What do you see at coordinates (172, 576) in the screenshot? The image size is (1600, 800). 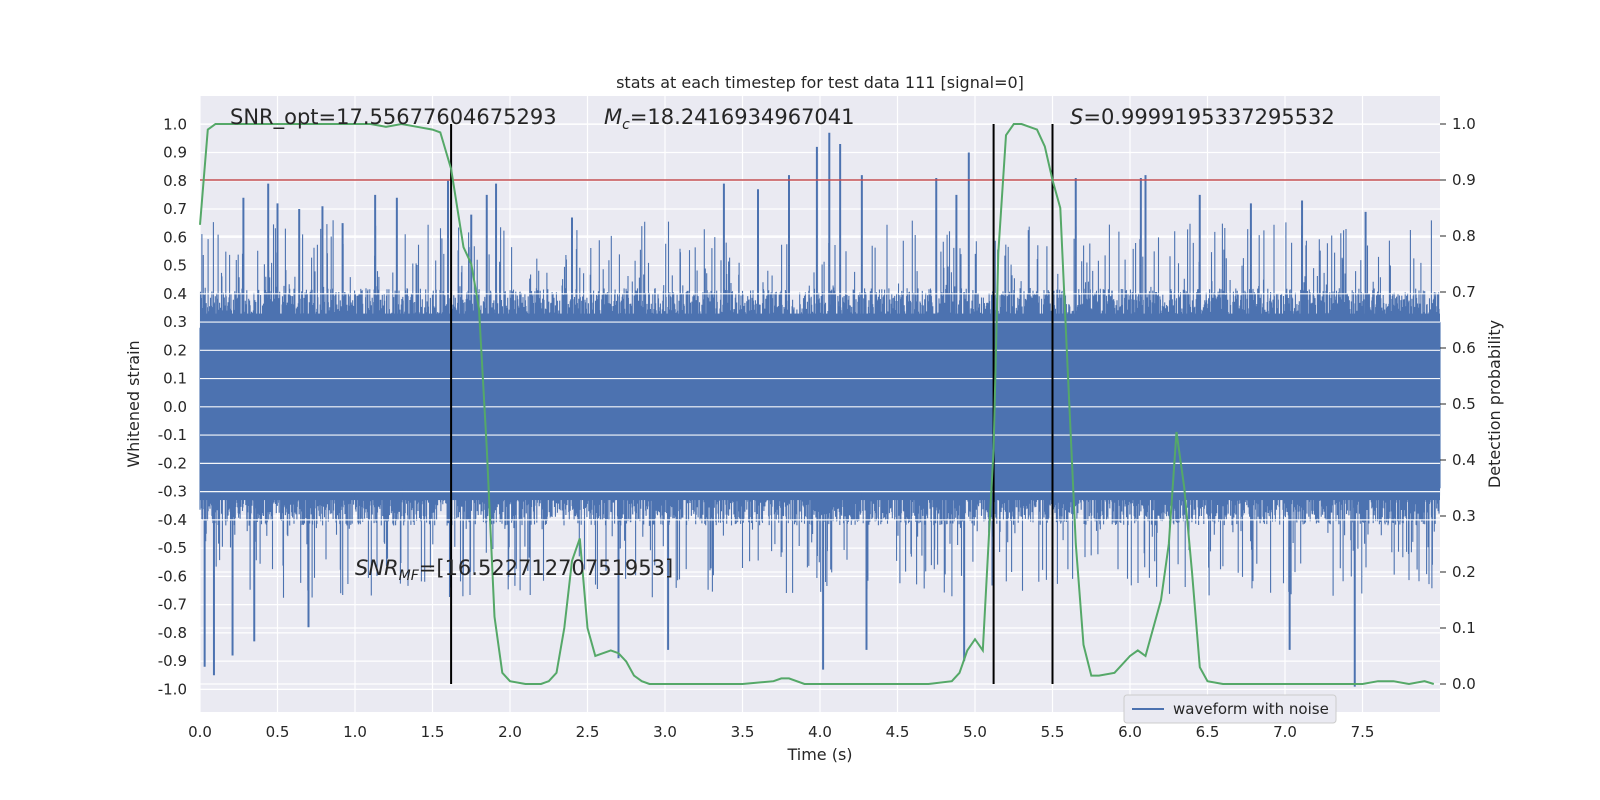 I see `y-tick-label-left: -0.6` at bounding box center [172, 576].